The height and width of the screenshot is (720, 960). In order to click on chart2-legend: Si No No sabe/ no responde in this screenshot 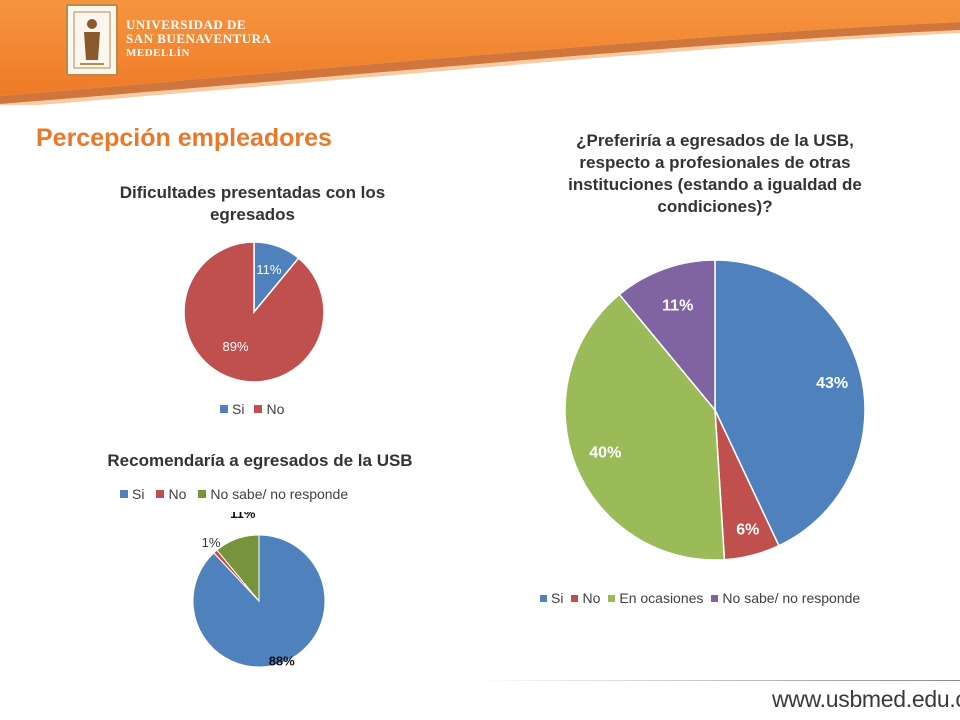, I will do `click(240, 494)`.